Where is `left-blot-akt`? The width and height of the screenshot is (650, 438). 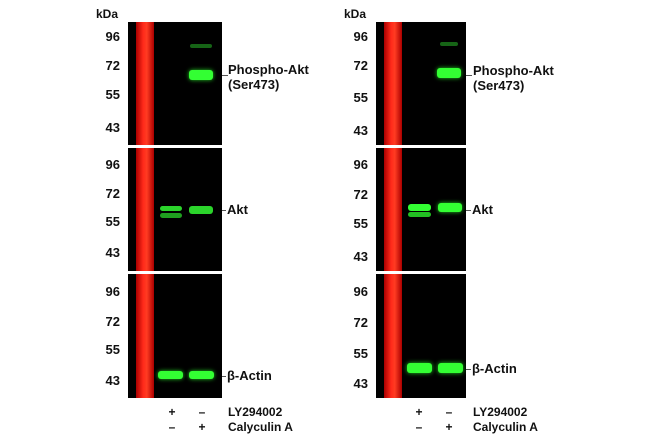
left-blot-akt is located at coordinates (175, 209).